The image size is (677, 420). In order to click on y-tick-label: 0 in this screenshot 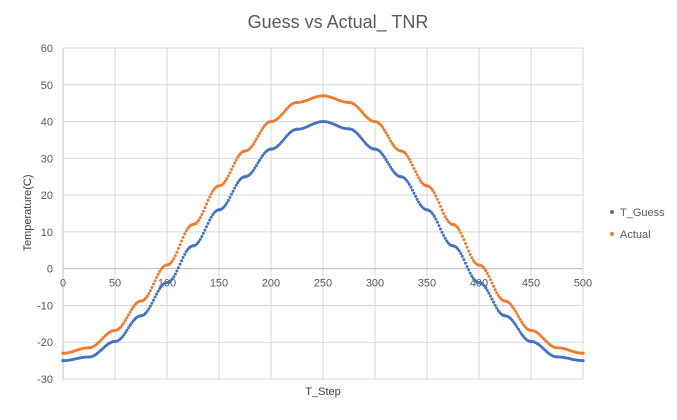, I will do `click(50, 270)`.